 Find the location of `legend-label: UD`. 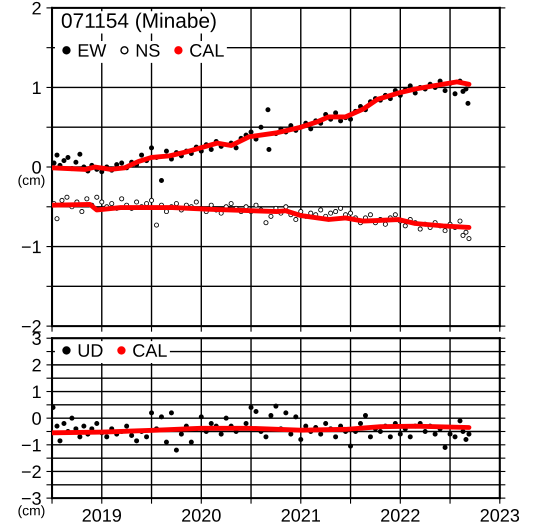

legend-label: UD is located at coordinates (90, 350).